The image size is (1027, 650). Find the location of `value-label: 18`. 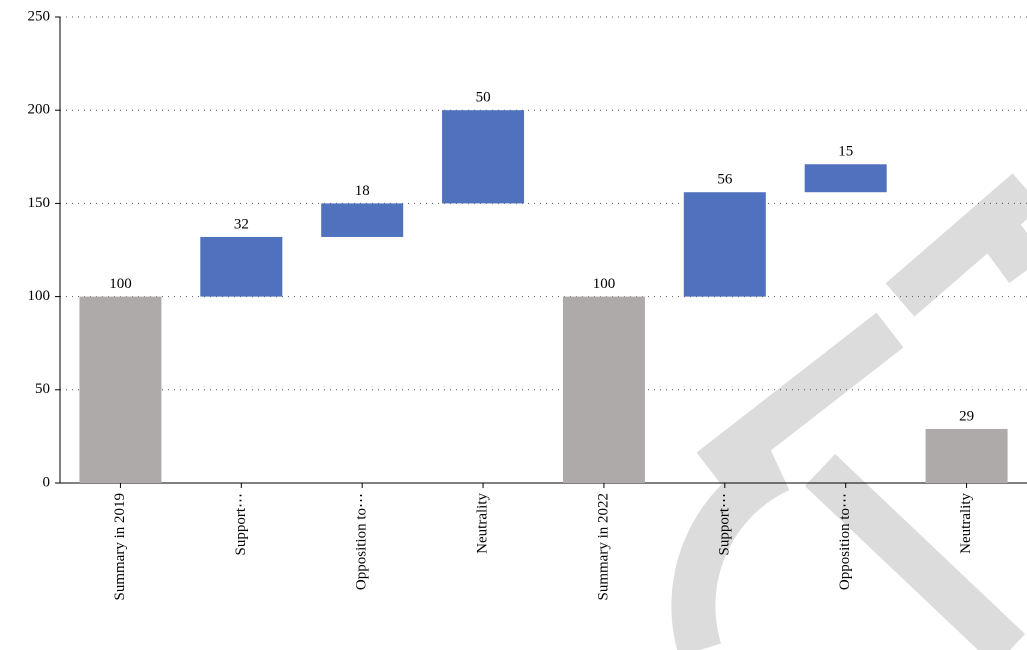

value-label: 18 is located at coordinates (362, 191).